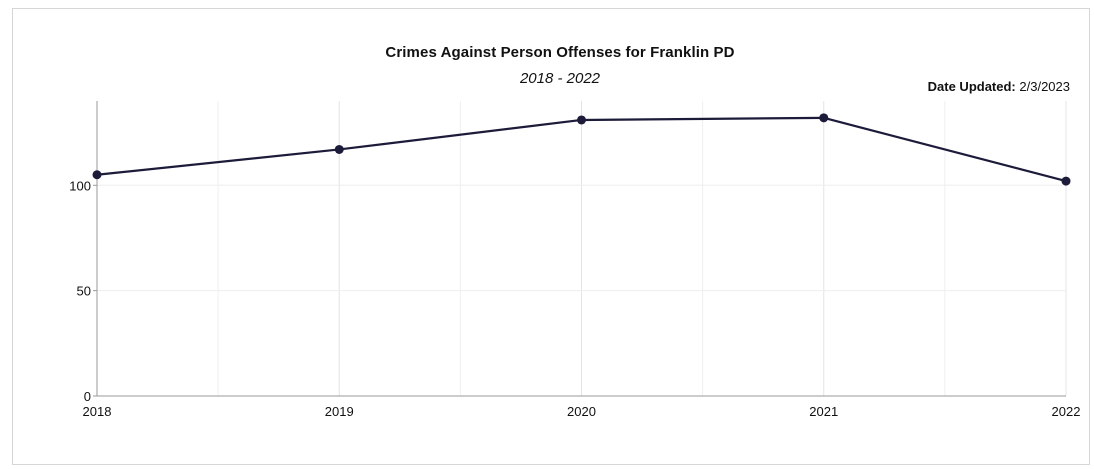 This screenshot has height=469, width=1094. I want to click on x-tick-label: 2022, so click(1066, 411).